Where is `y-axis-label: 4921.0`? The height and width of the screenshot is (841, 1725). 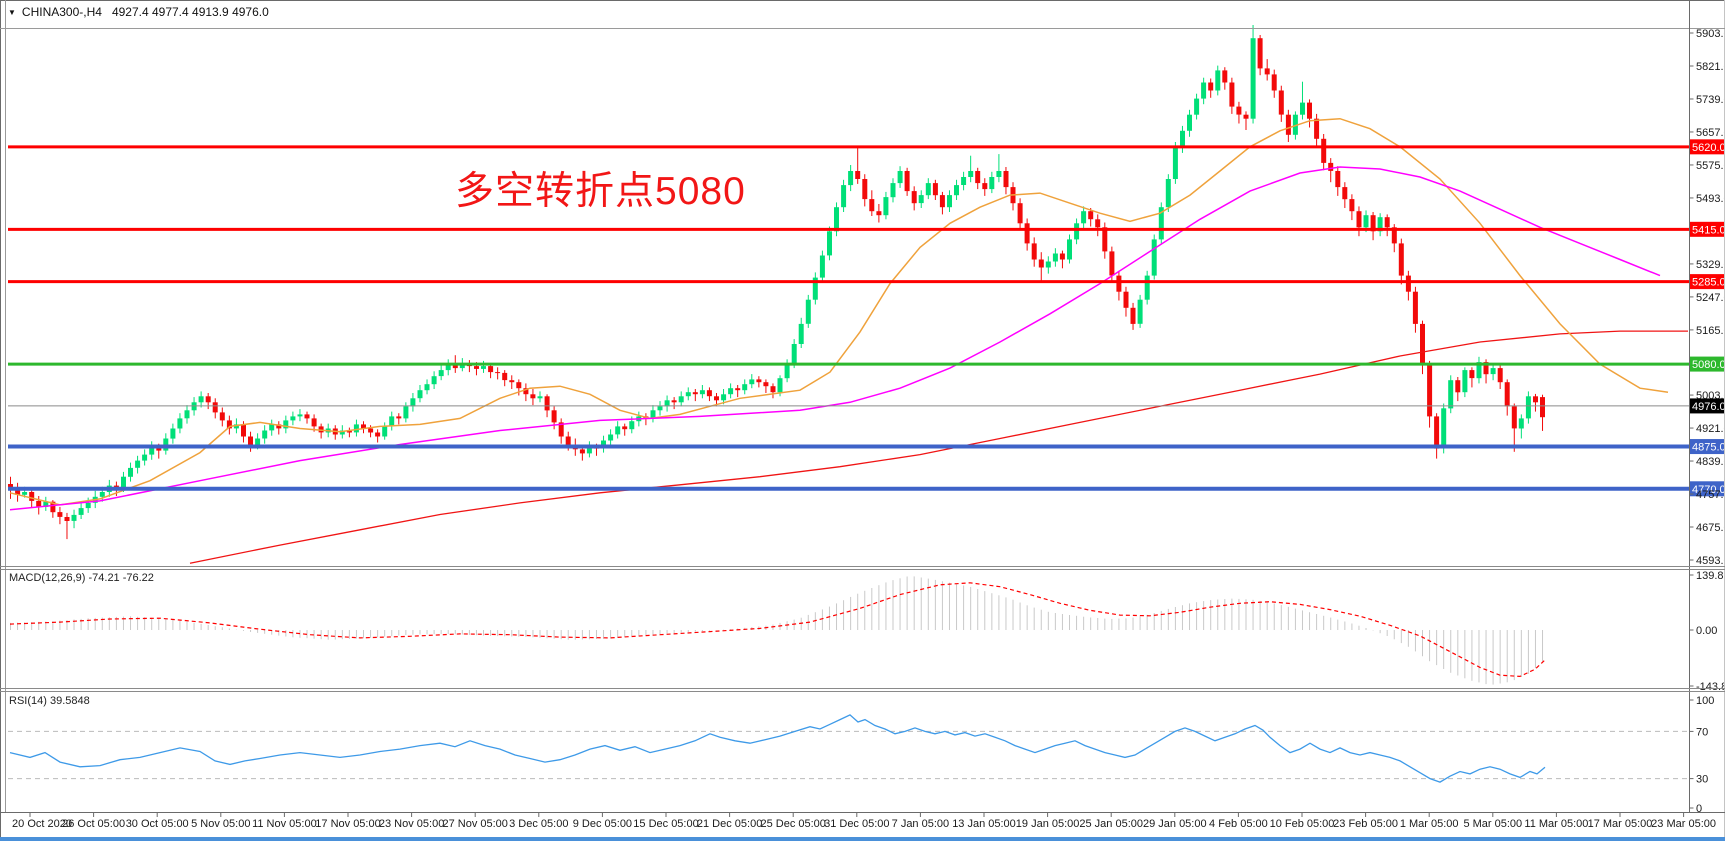
y-axis-label: 4921.0 is located at coordinates (1710, 429).